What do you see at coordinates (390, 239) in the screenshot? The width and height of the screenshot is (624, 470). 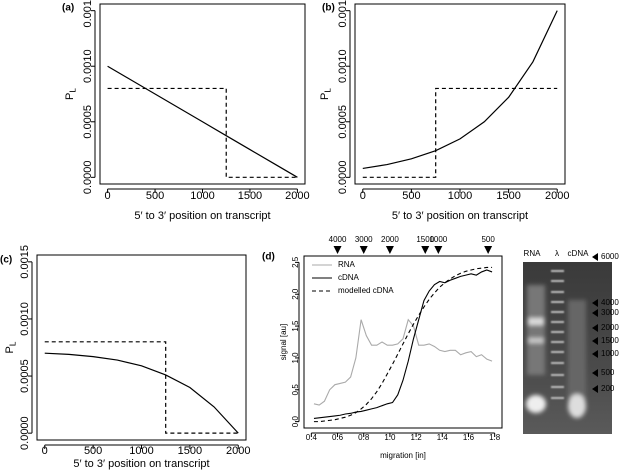 I see `top-tick-label: 2000` at bounding box center [390, 239].